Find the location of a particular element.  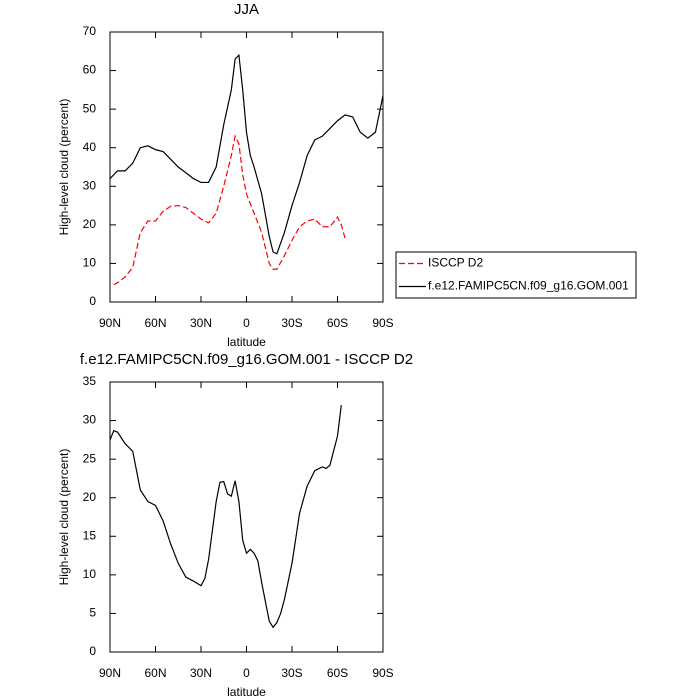

y-tick-label: 5 is located at coordinates (92, 613).